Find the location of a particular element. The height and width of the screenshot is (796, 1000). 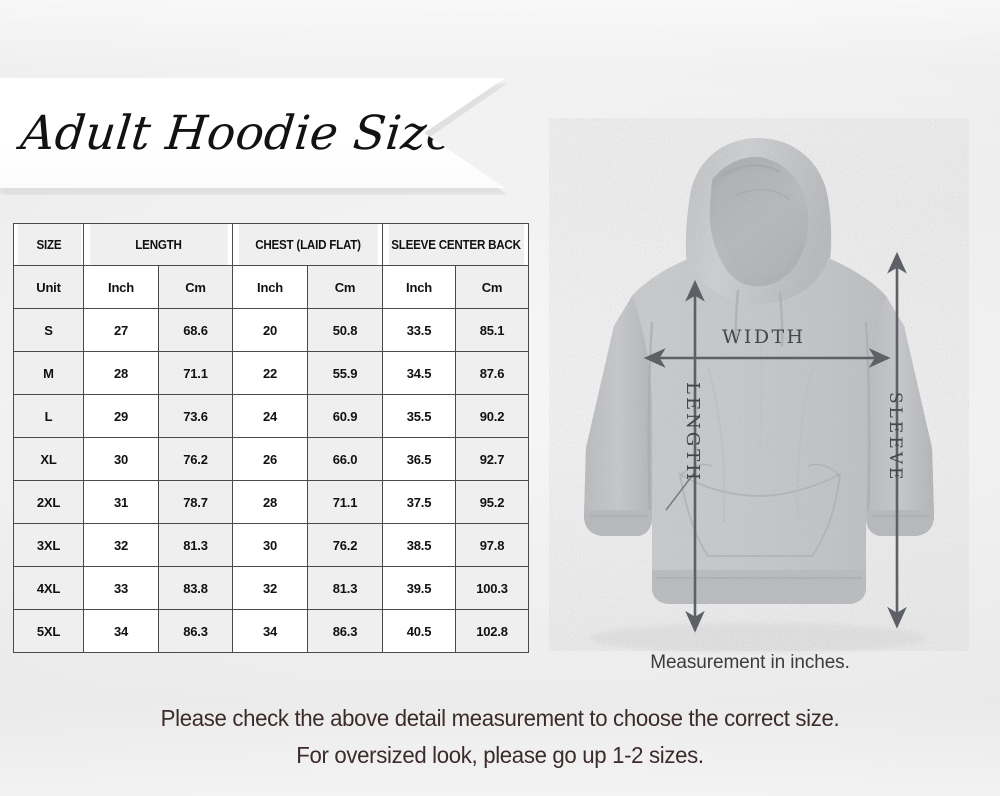

header-sleeve: SLEEVE CENTER BACK is located at coordinates (455, 244).